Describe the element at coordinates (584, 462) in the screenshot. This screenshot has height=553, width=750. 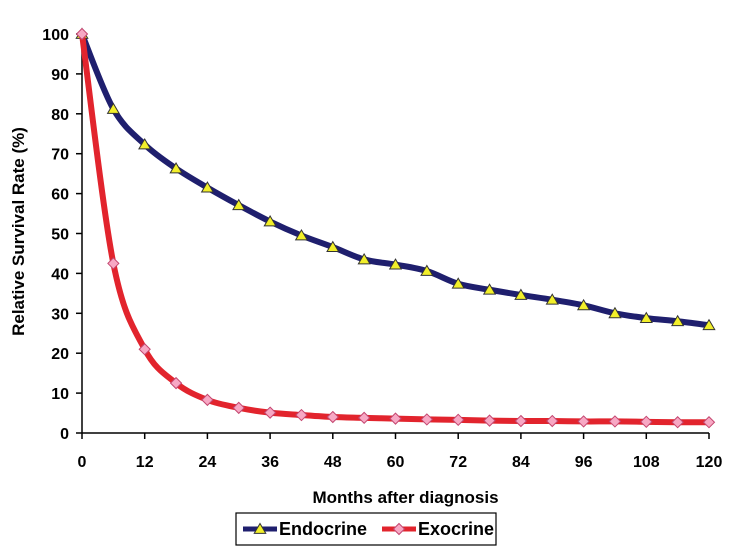
I see `x-tick-label: 96` at that location.